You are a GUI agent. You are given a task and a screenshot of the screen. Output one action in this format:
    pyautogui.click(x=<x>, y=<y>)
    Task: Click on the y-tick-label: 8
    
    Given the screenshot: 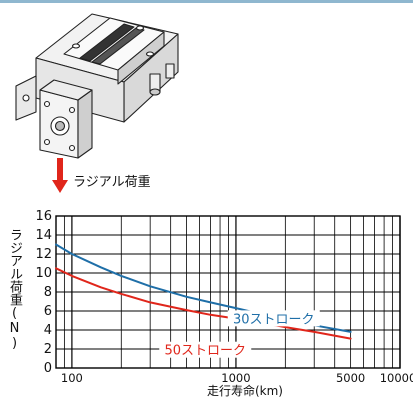 What is the action you would take?
    pyautogui.click(x=48, y=292)
    